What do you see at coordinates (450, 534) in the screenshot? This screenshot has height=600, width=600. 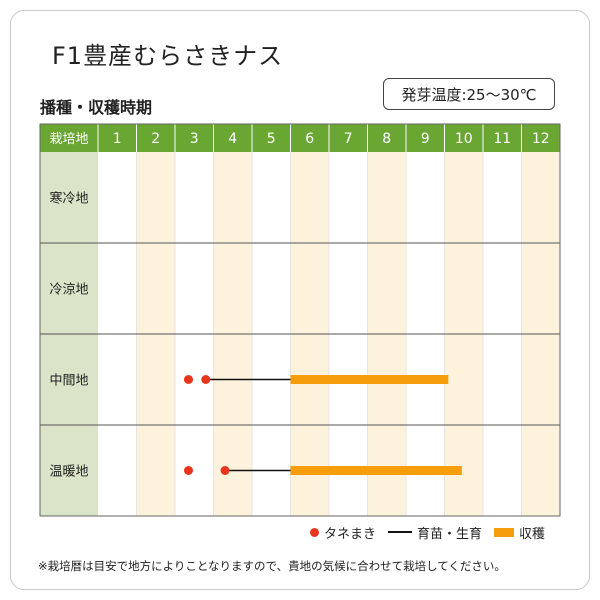 I see `legend-growing-label: 育苗・生育` at bounding box center [450, 534].